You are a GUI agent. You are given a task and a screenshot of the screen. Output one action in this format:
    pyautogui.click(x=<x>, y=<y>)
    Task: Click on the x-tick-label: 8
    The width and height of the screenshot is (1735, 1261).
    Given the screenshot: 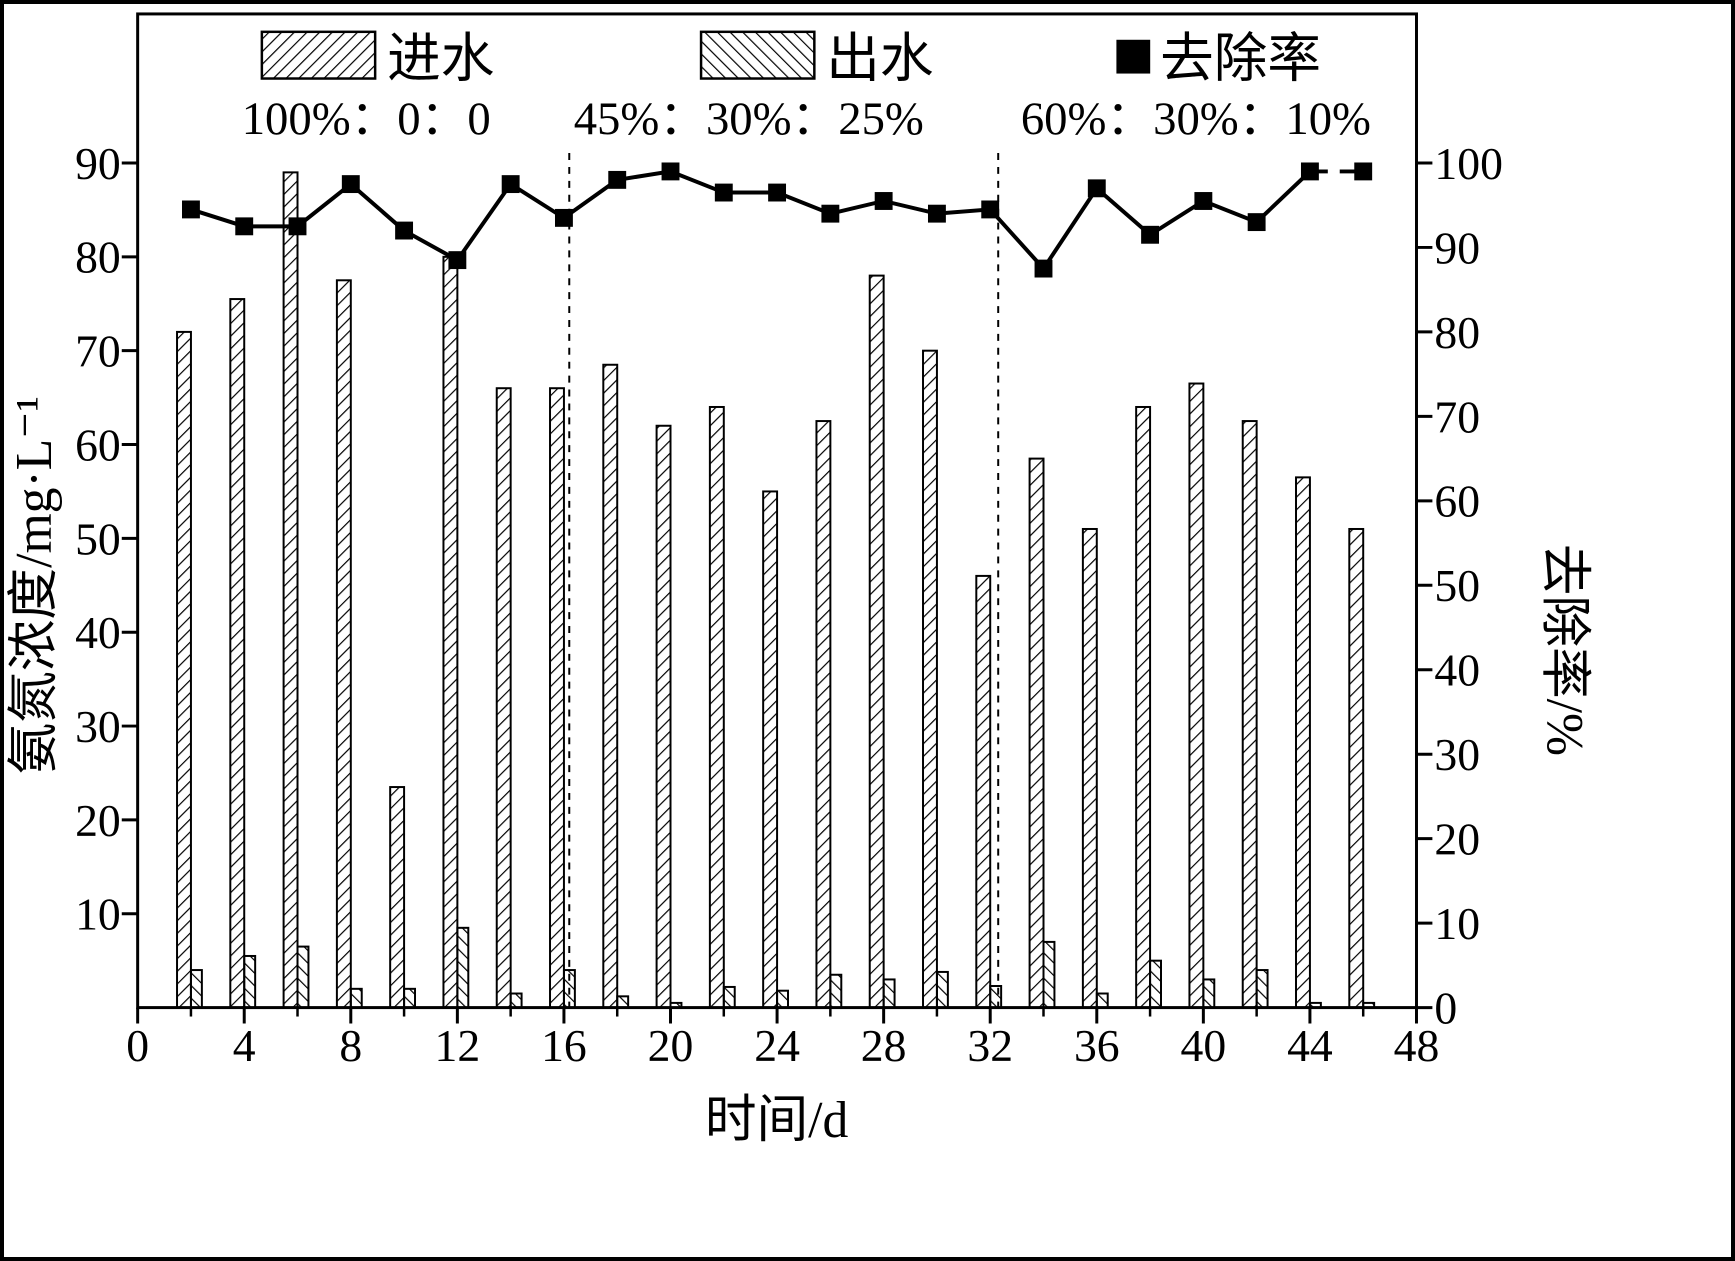 What is the action you would take?
    pyautogui.click(x=350, y=1045)
    